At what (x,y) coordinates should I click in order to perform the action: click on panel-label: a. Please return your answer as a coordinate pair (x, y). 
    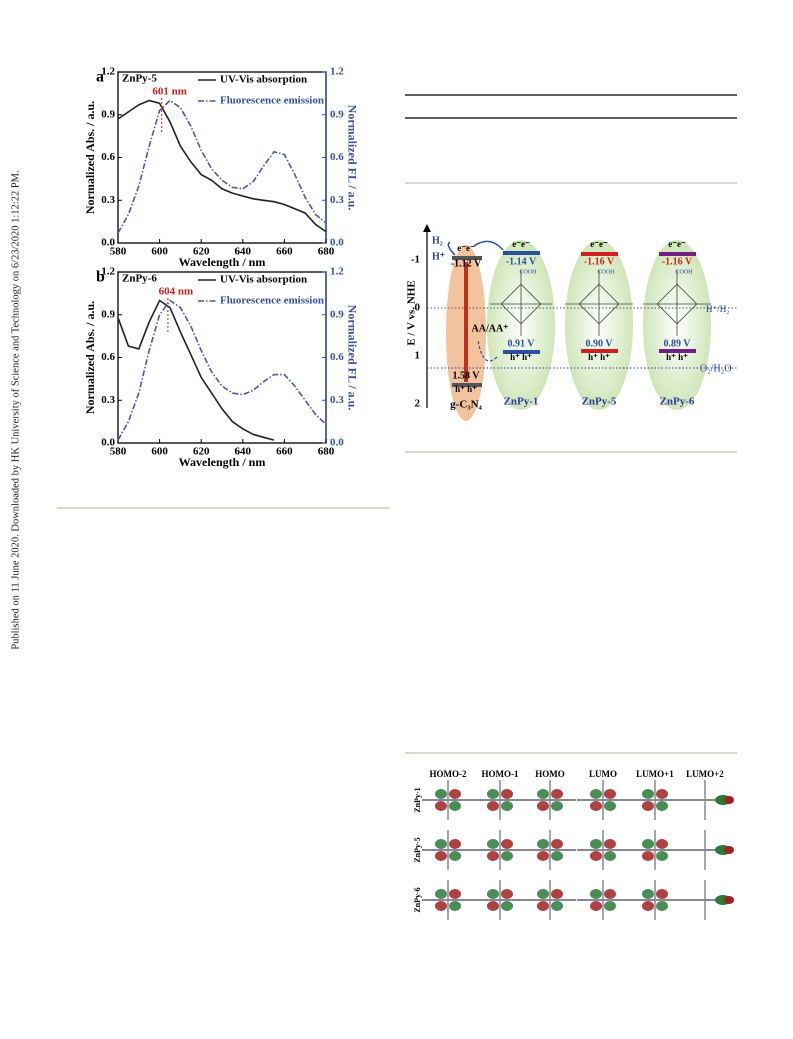
    Looking at the image, I should click on (100, 77).